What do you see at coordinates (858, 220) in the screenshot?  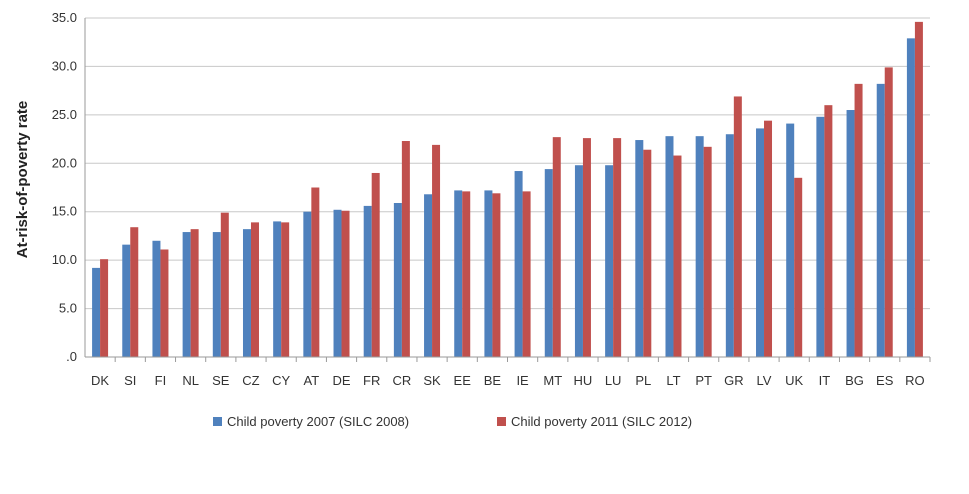 I see `bar-2011-bg` at bounding box center [858, 220].